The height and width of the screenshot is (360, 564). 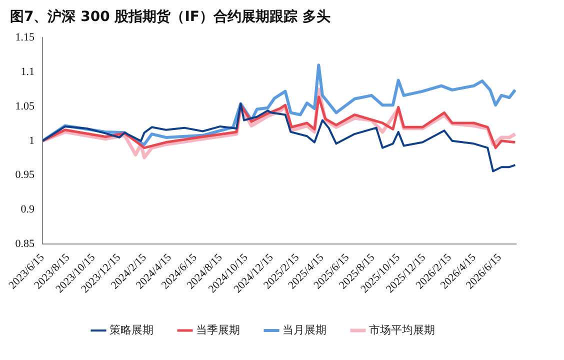 What do you see at coordinates (304, 329) in the screenshot?
I see `legend-label: 当月展期` at bounding box center [304, 329].